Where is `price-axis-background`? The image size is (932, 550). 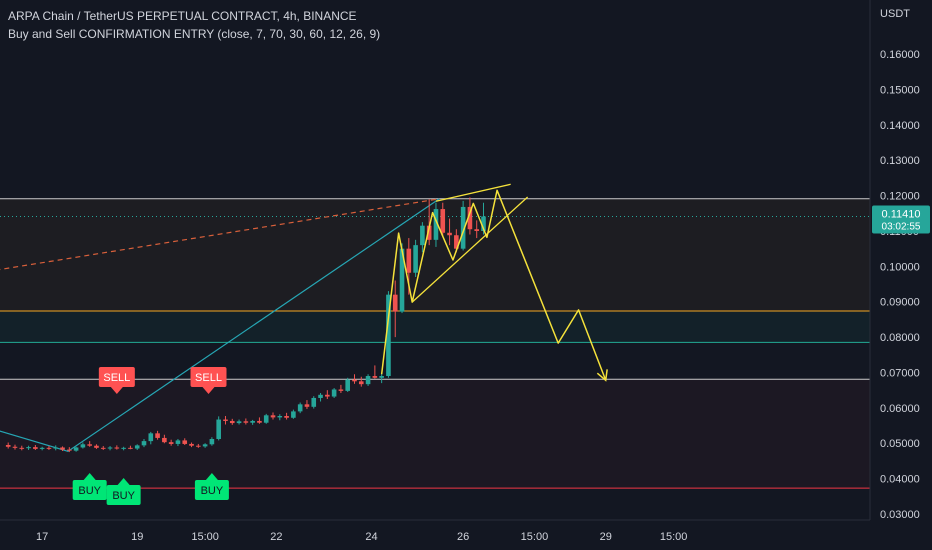
price-axis-background is located at coordinates (901, 275).